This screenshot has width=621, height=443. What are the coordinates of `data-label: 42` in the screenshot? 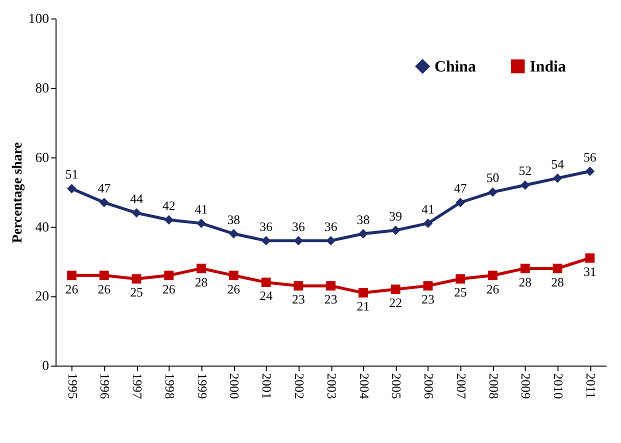 It's located at (169, 205).